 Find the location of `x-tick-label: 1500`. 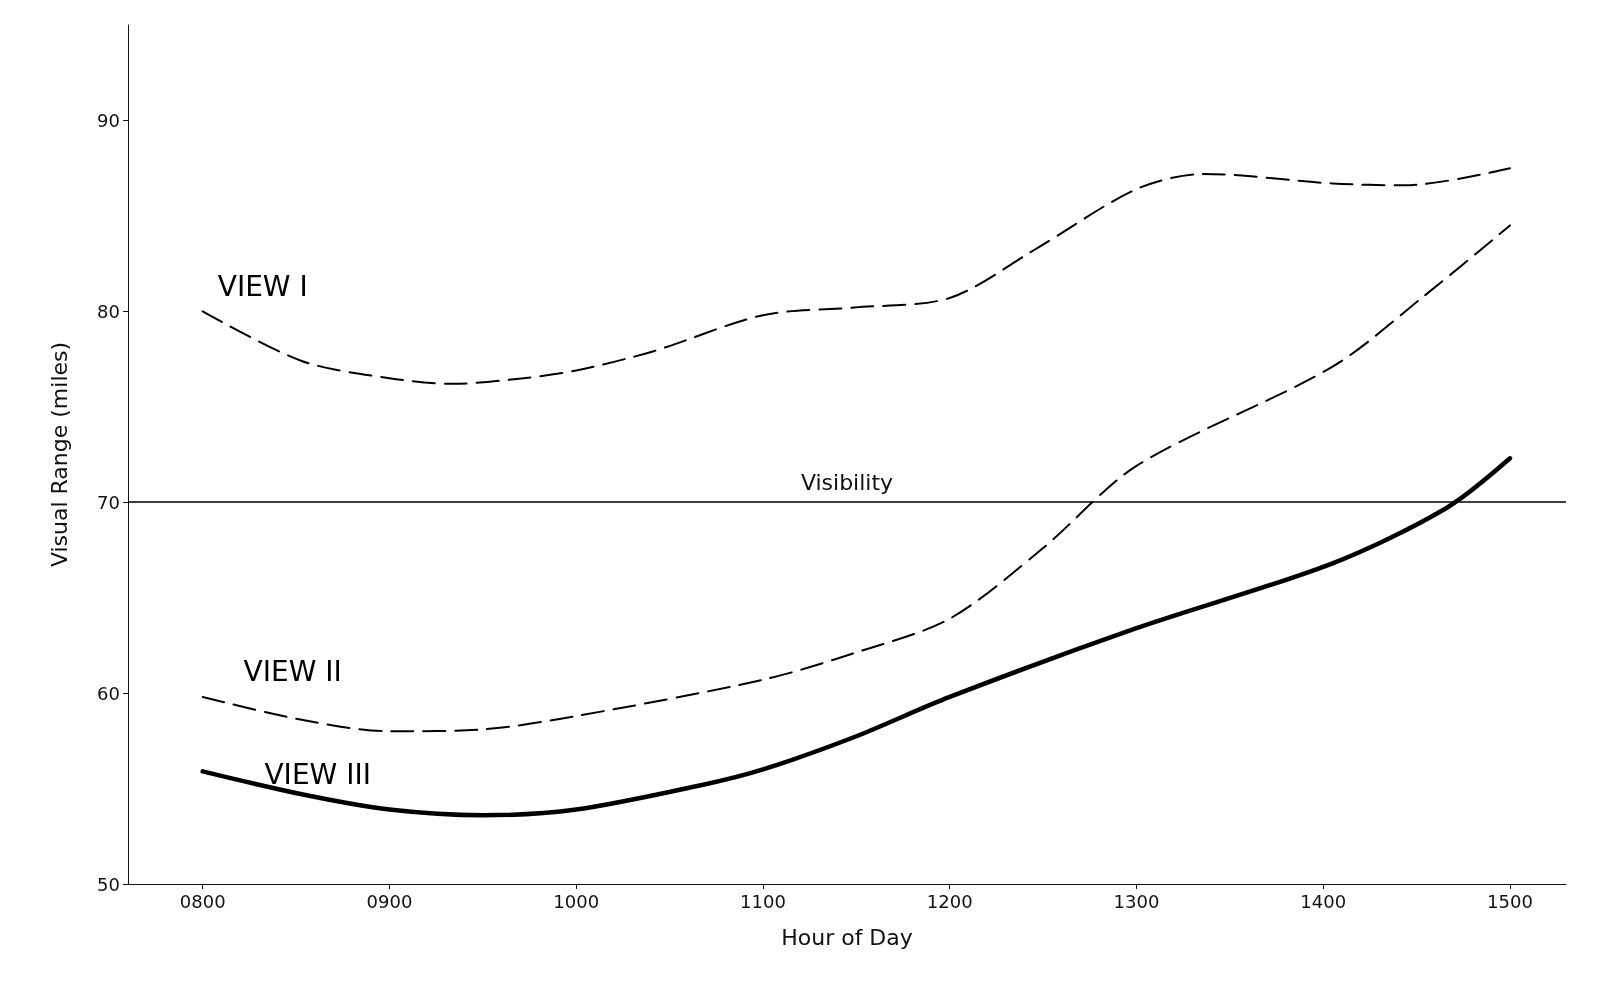

x-tick-label: 1500 is located at coordinates (1510, 901).